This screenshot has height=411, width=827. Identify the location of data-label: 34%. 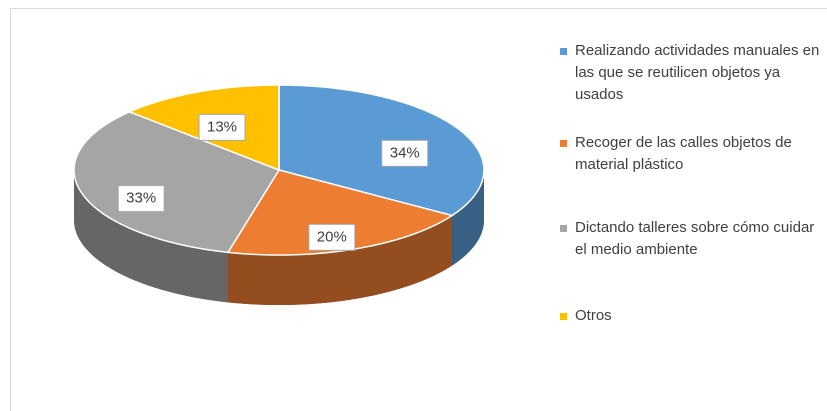
(405, 152).